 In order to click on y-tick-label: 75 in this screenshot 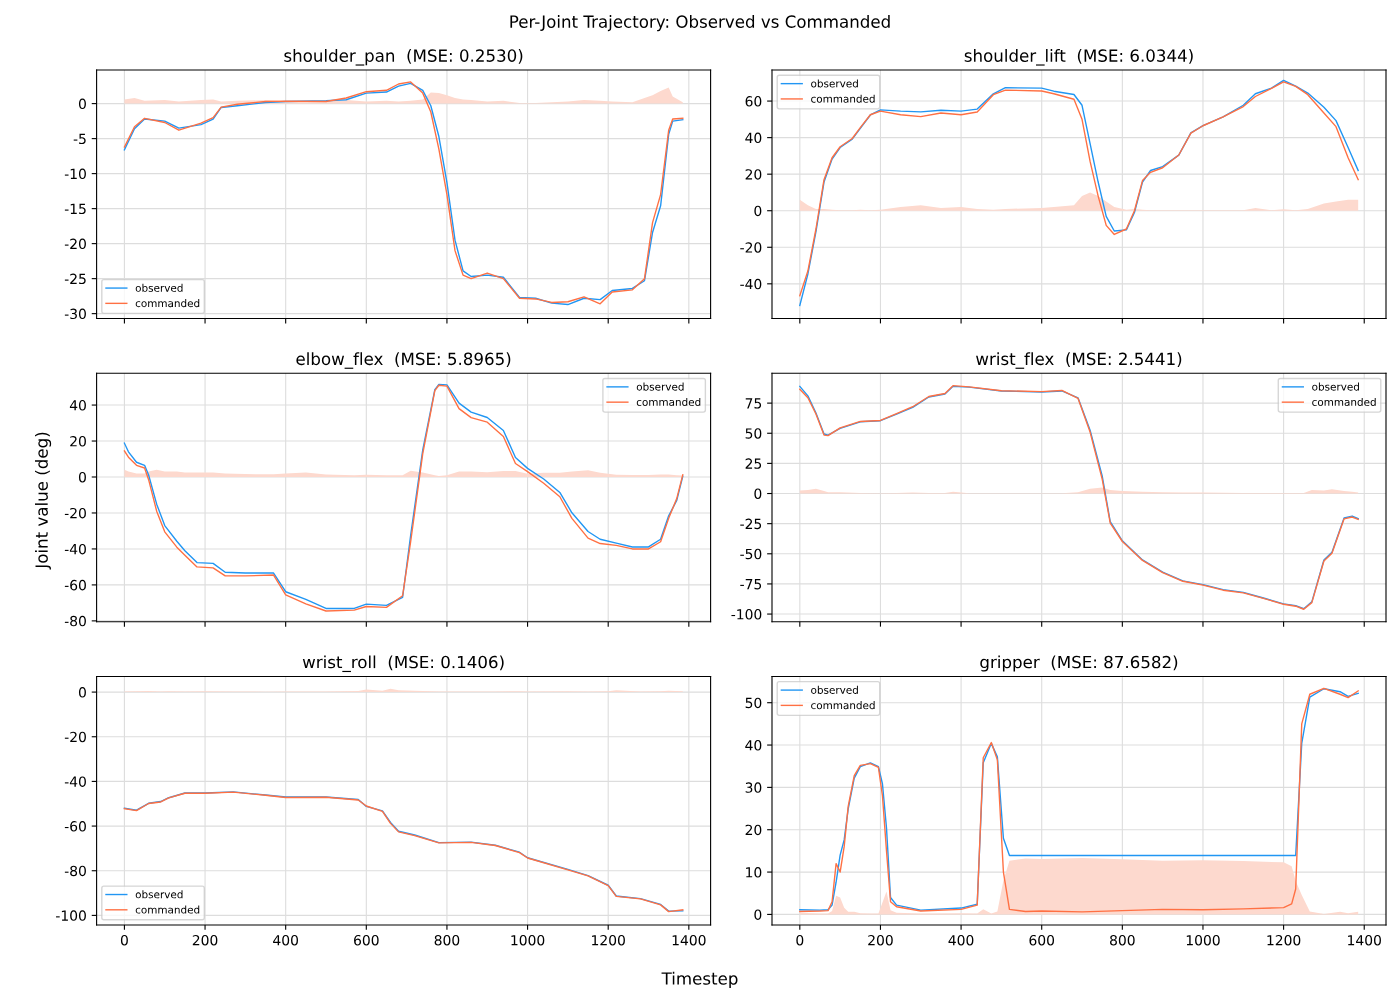, I will do `click(753, 403)`.